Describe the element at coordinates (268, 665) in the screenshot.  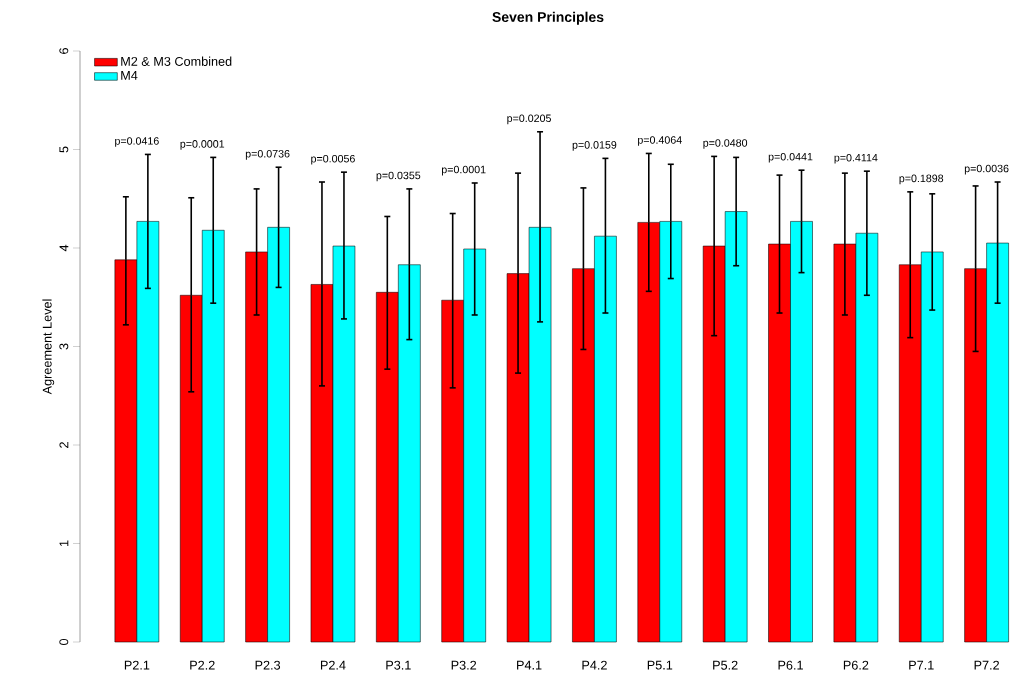
I see `x-tick-label: P2.3` at that location.